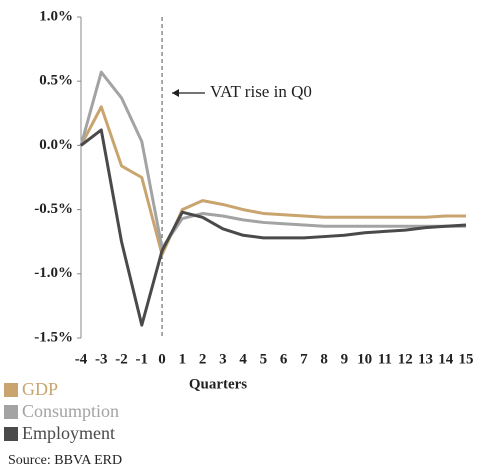  Describe the element at coordinates (40, 389) in the screenshot. I see `legend-label: GDP` at that location.